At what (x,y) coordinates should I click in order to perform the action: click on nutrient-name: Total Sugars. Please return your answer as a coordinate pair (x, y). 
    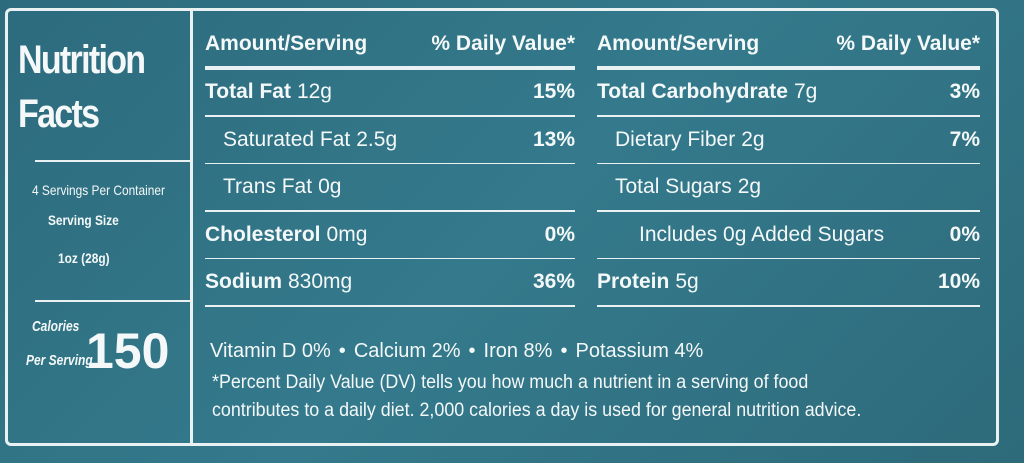
    Looking at the image, I should click on (673, 186).